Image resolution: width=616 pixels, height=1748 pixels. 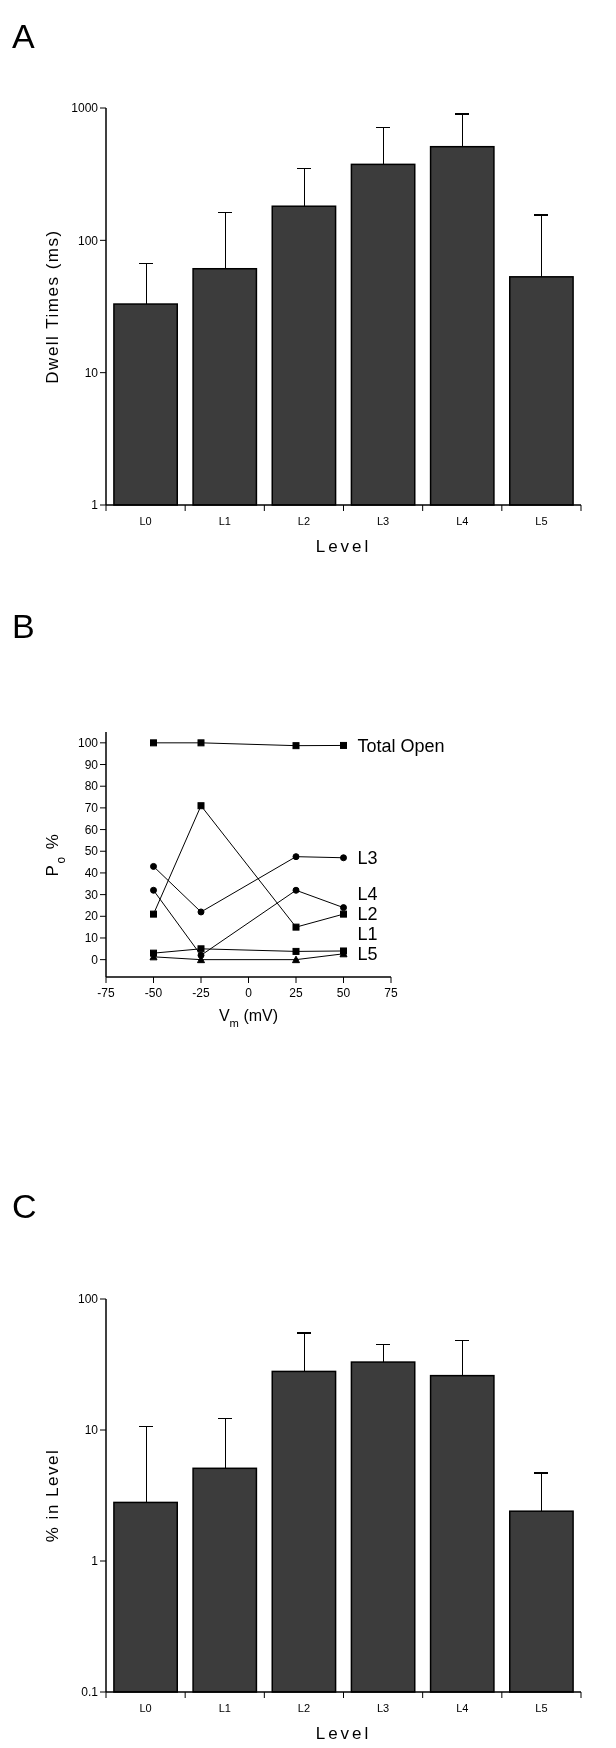 What do you see at coordinates (91, 894) in the screenshot?
I see `y-tick-label: 30` at bounding box center [91, 894].